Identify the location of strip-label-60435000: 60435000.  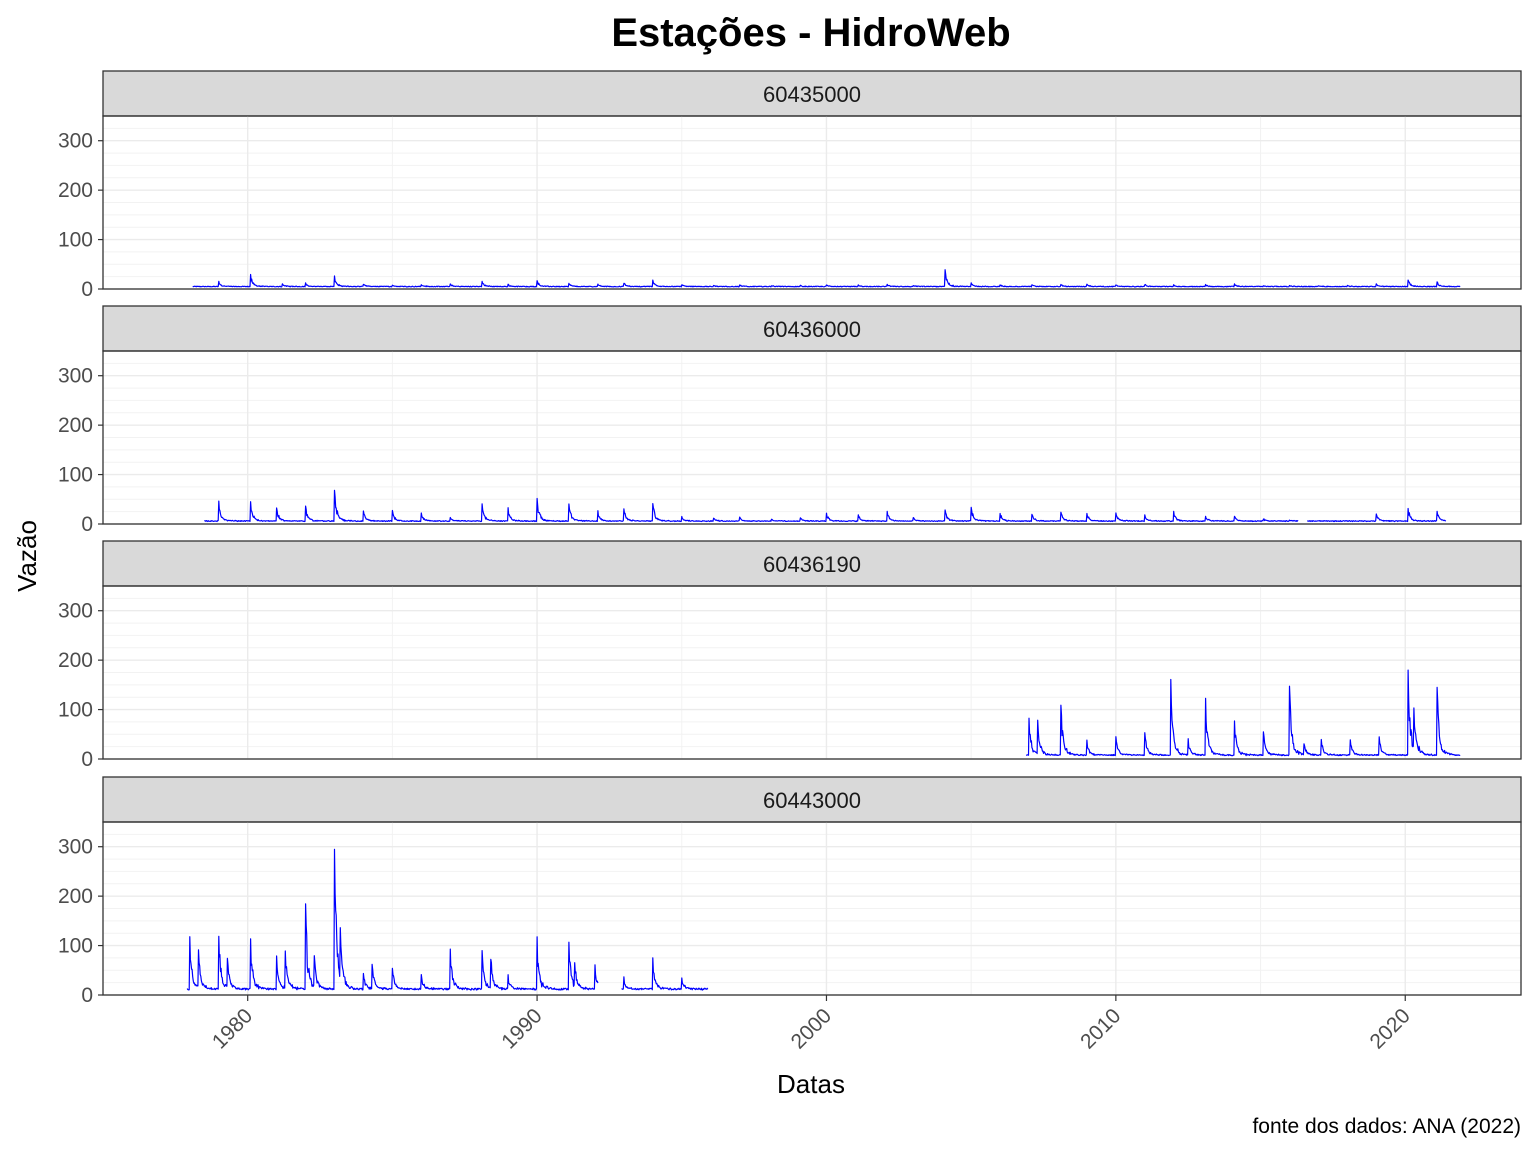
(812, 94).